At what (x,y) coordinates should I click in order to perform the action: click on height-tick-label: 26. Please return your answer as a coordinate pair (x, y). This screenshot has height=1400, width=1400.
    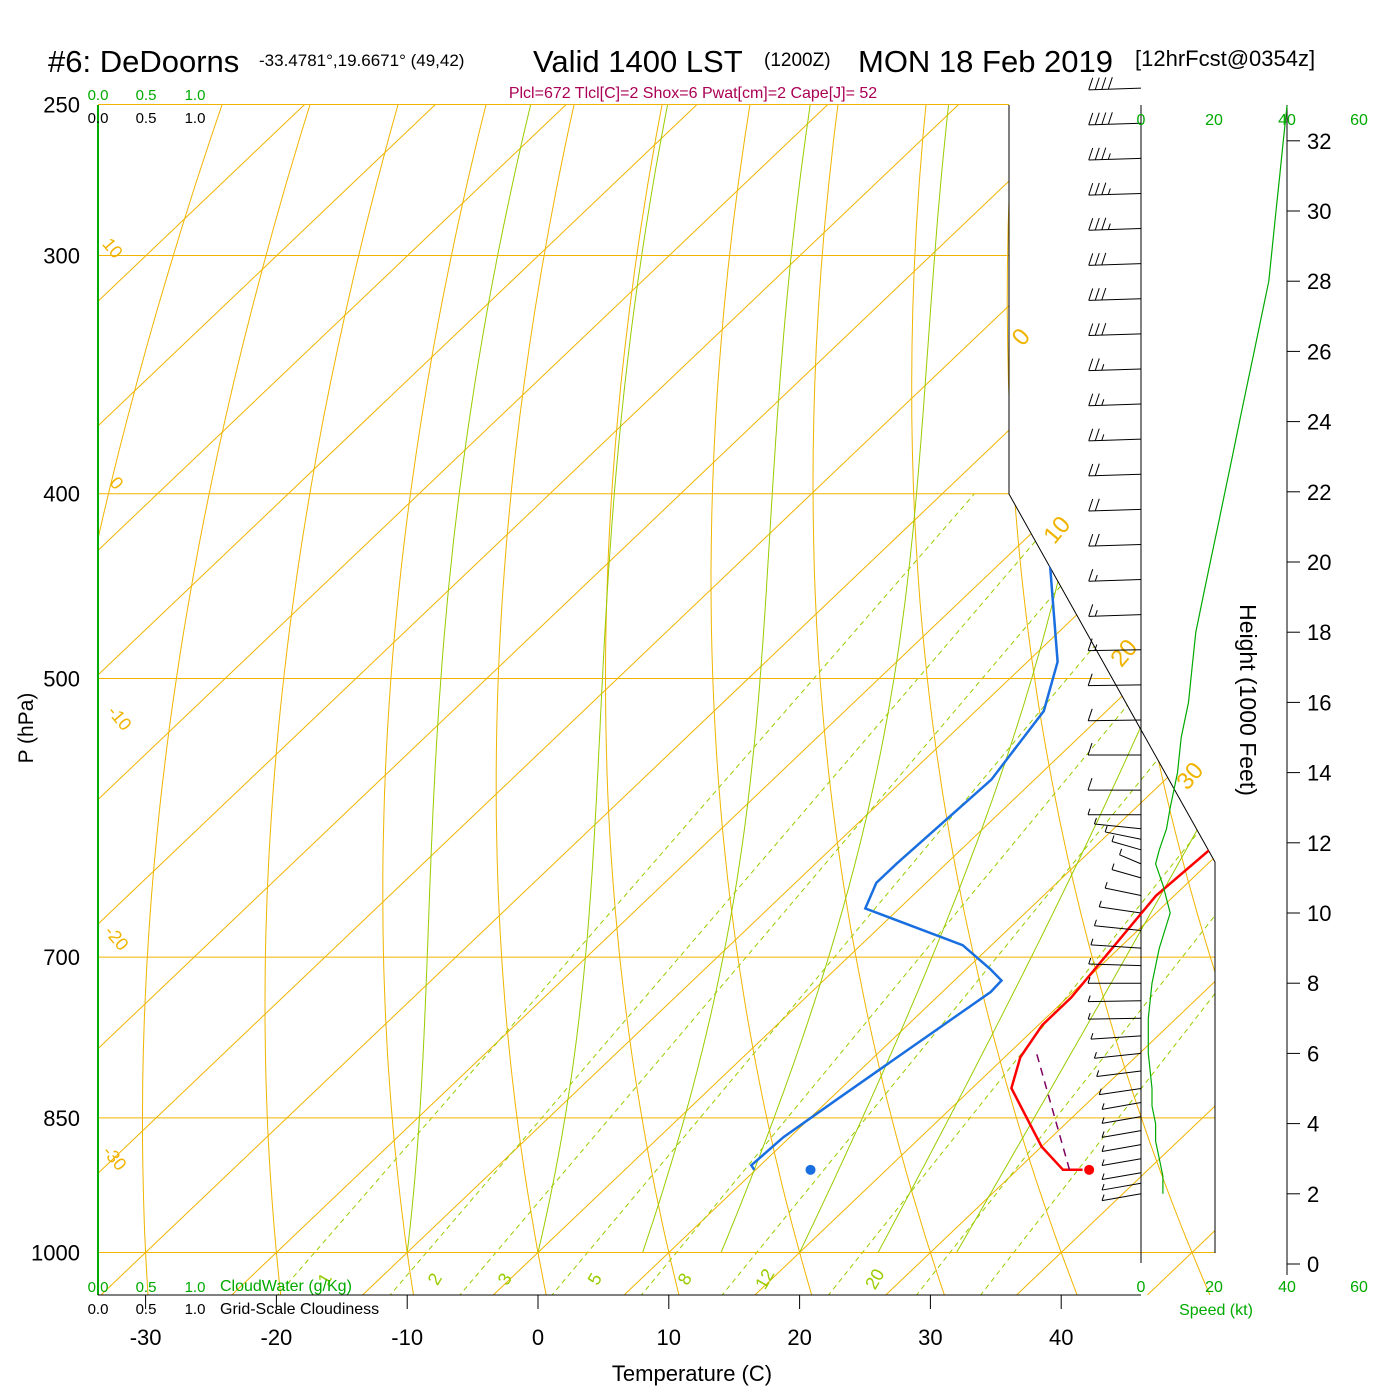
    Looking at the image, I should click on (1319, 351).